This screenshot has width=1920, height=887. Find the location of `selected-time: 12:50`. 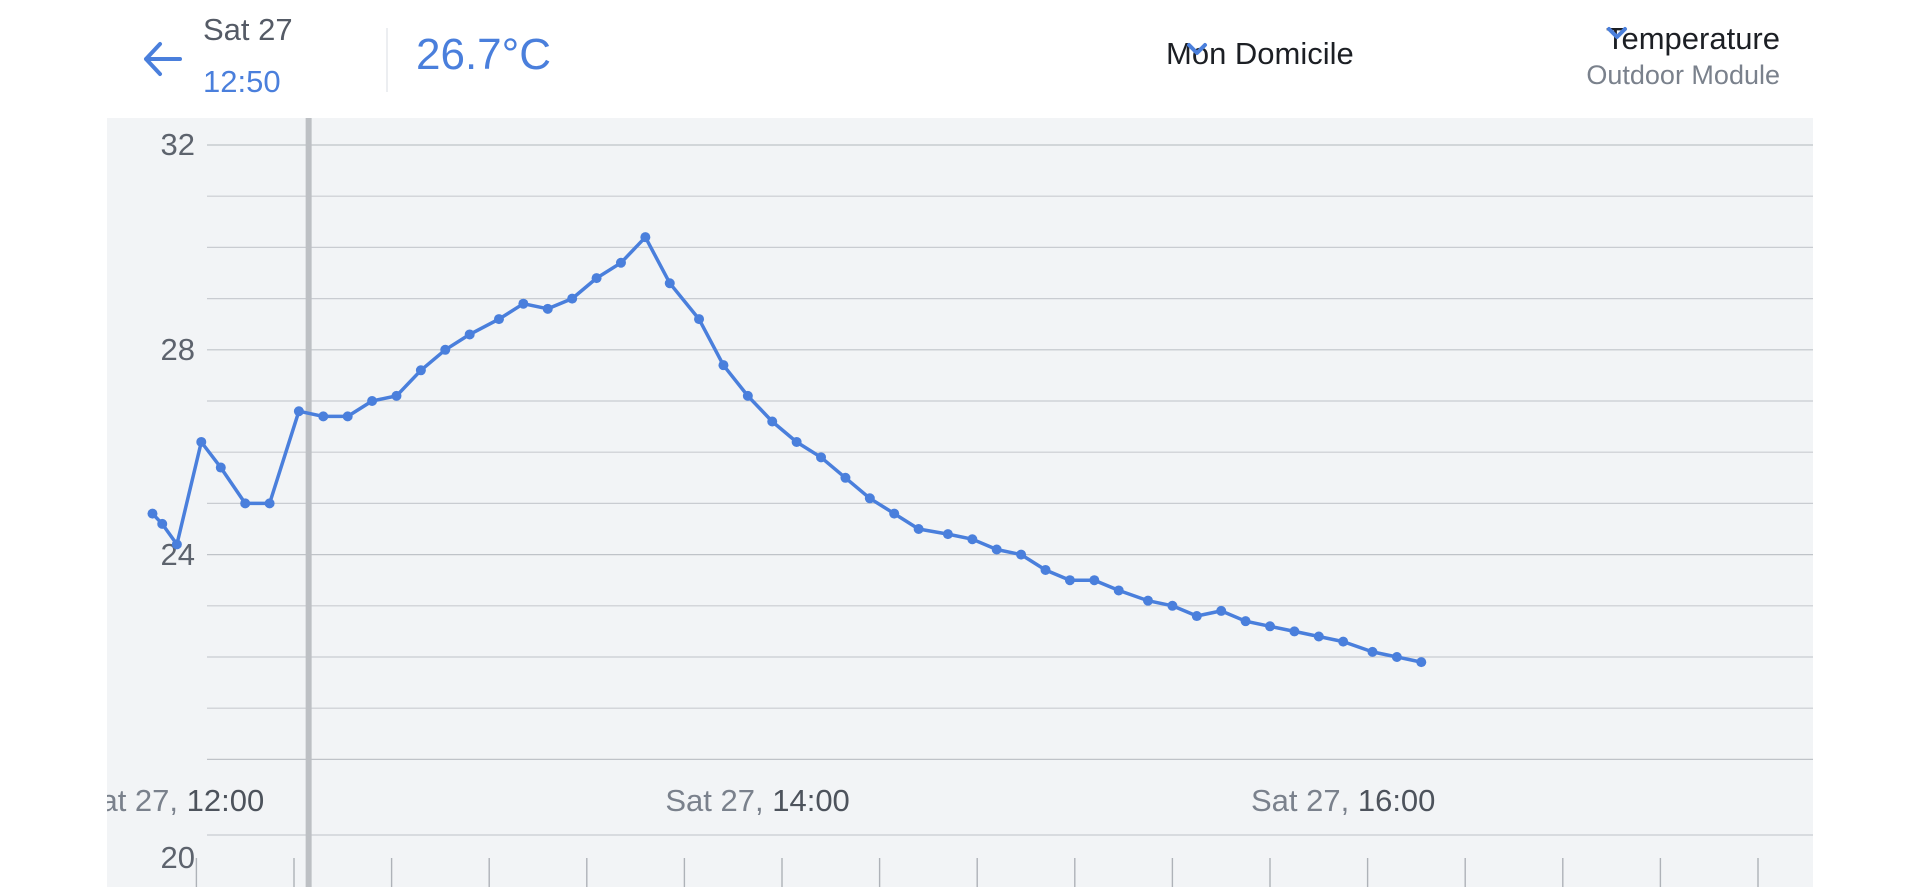

selected-time: 12:50 is located at coordinates (242, 81).